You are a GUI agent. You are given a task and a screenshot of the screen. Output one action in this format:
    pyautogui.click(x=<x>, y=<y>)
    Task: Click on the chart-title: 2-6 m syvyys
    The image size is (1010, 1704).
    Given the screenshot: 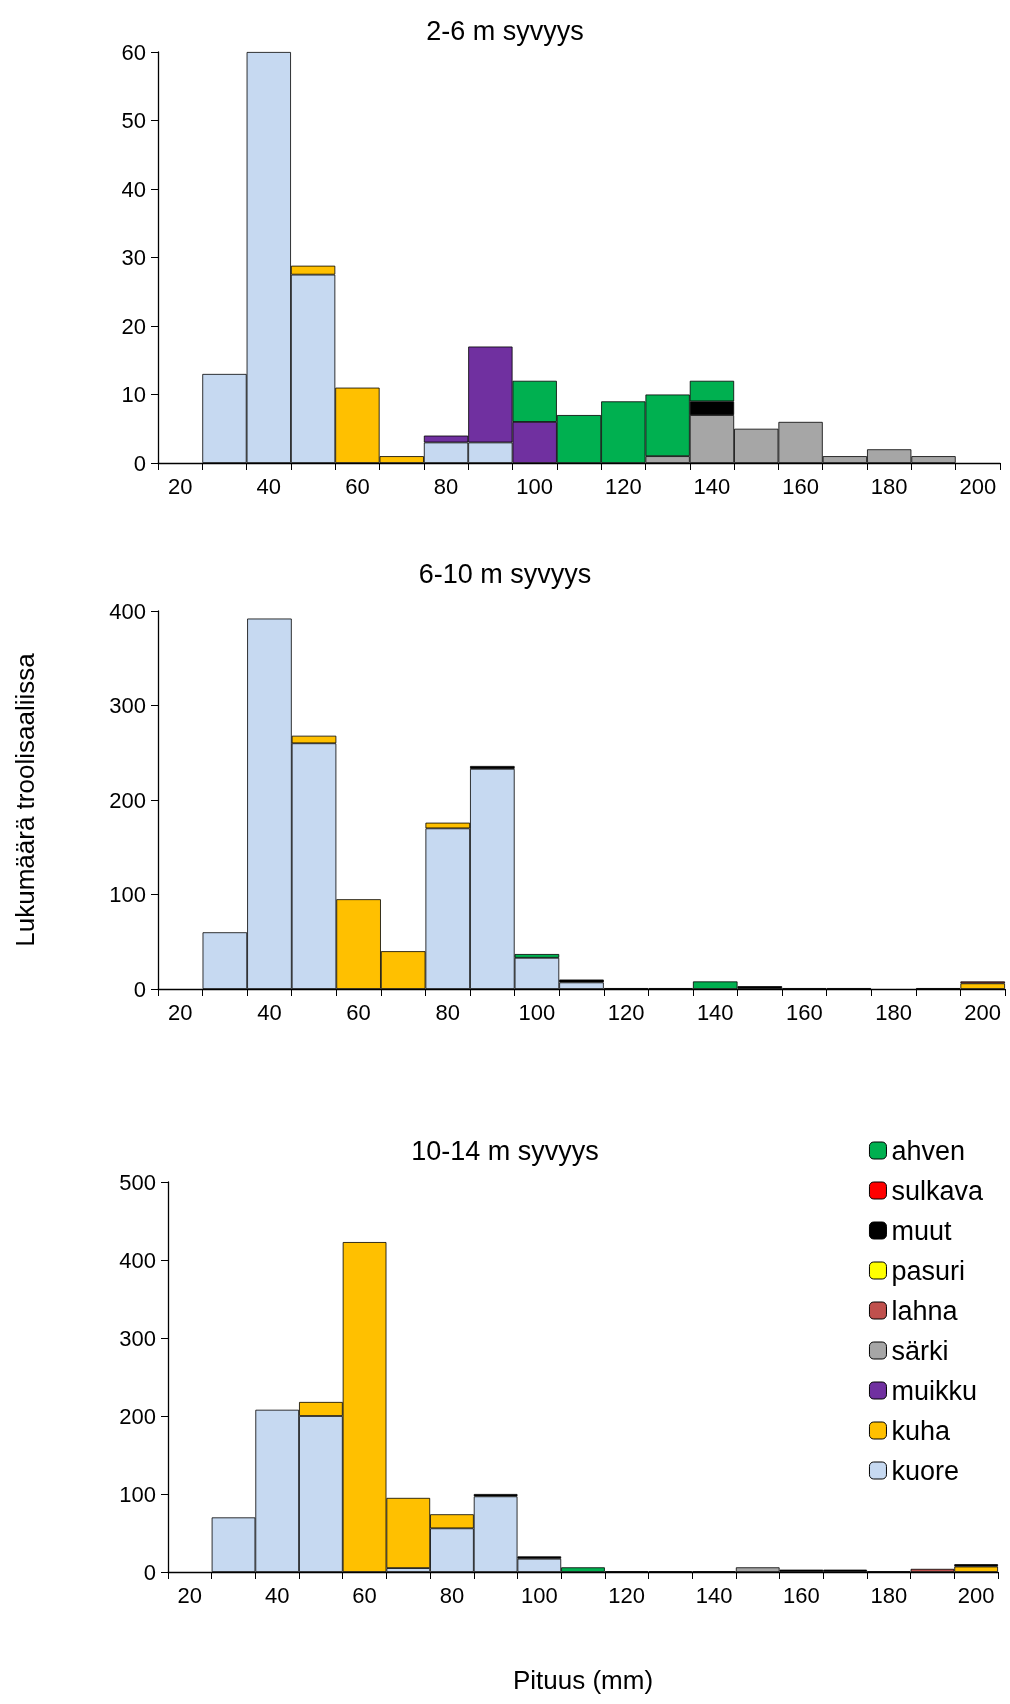 What is the action you would take?
    pyautogui.click(x=505, y=30)
    